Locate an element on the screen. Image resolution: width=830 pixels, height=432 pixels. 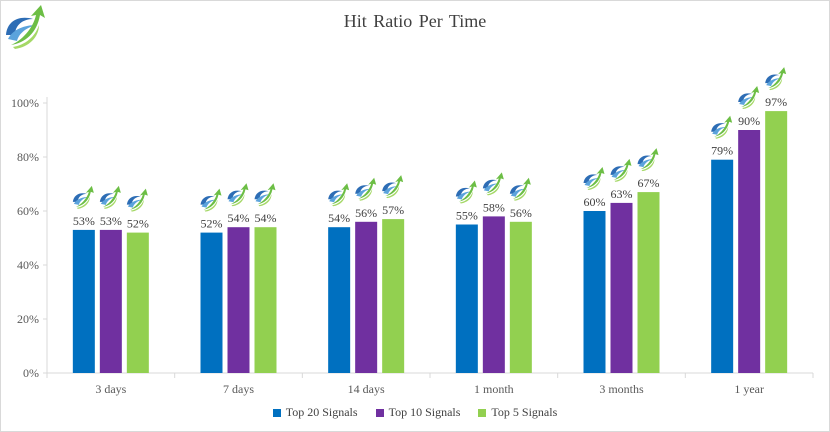
x-tick-label: 14 days is located at coordinates (366, 389).